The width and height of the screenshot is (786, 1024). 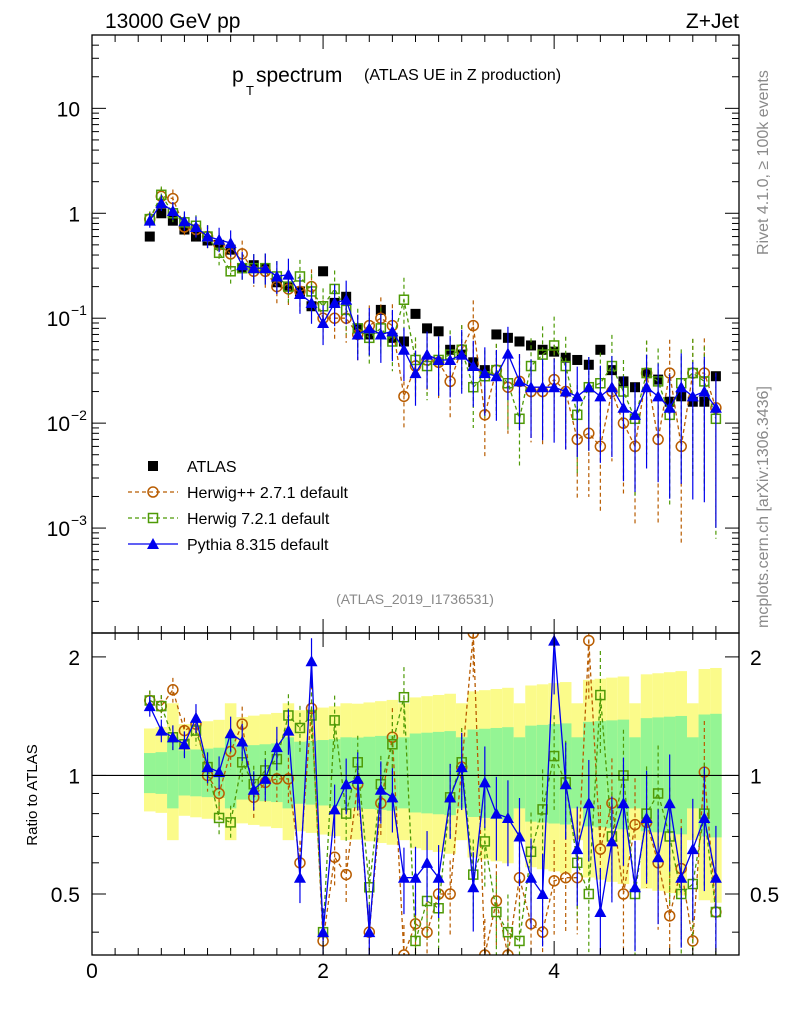 What do you see at coordinates (238, 75) in the screenshot?
I see `title-main: p` at bounding box center [238, 75].